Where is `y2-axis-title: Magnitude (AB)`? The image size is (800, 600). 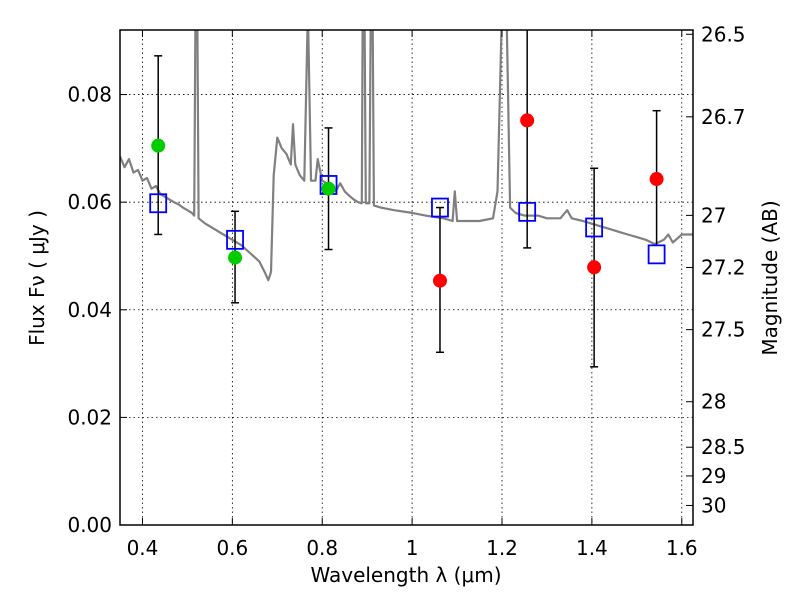 y2-axis-title: Magnitude (AB) is located at coordinates (770, 277).